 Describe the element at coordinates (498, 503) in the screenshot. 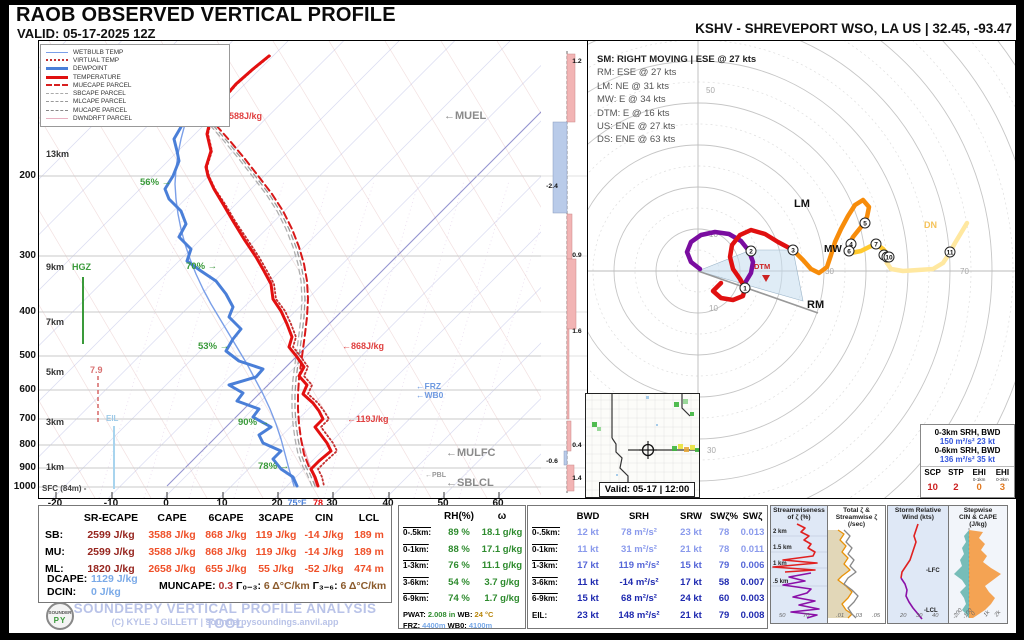

I see `temp-tick-label: 60` at that location.